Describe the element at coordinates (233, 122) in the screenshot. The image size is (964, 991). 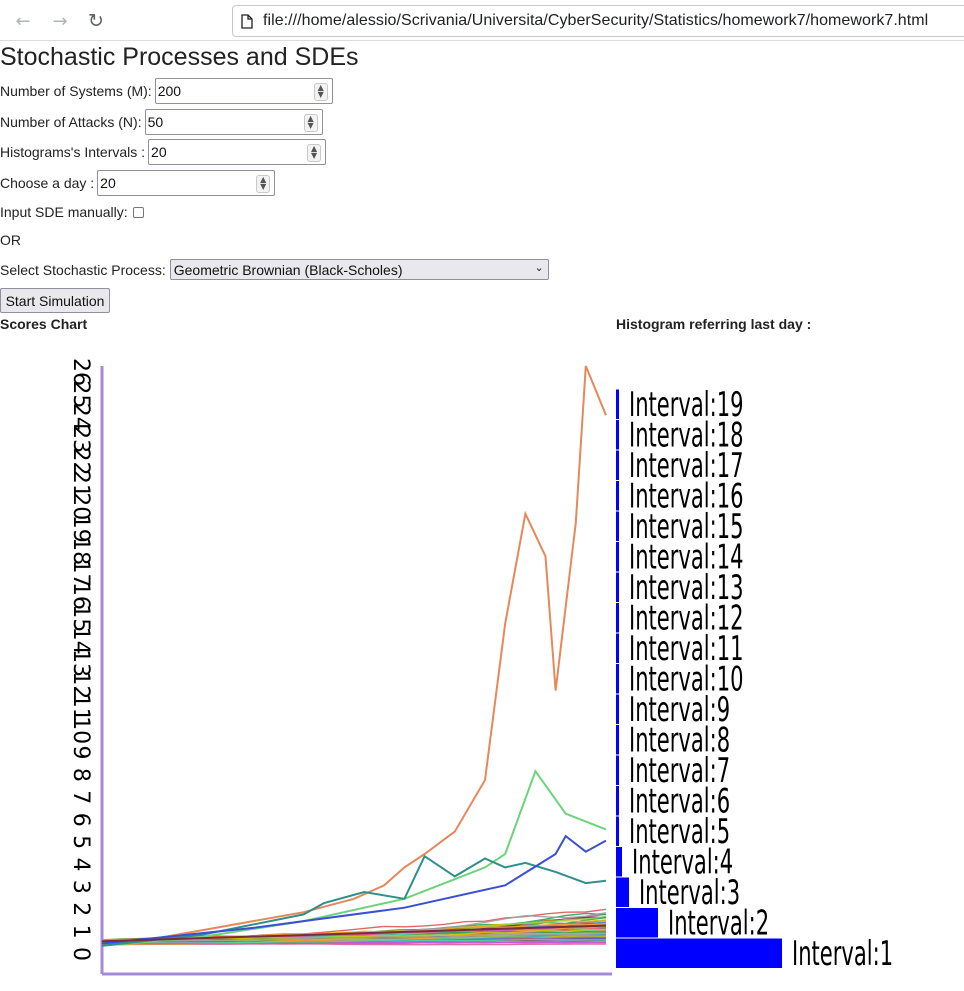
I see `attacks-input: 50 ▲ ▼` at that location.